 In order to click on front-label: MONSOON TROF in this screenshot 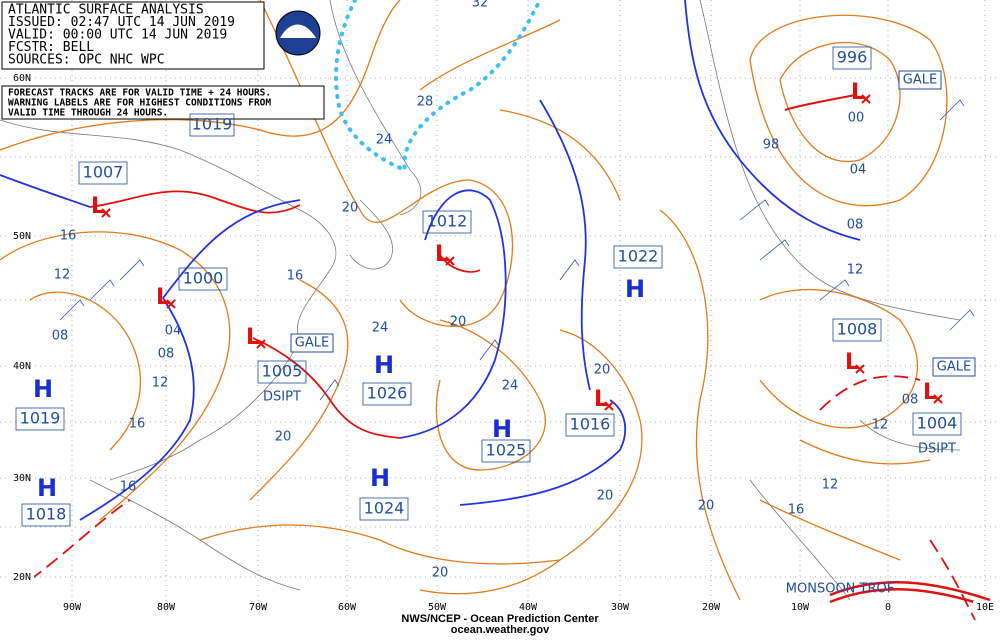, I will do `click(840, 589)`.